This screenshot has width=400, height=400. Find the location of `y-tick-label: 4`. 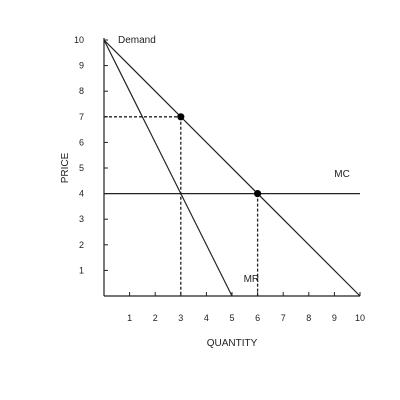

y-tick-label: 4 is located at coordinates (81, 194).